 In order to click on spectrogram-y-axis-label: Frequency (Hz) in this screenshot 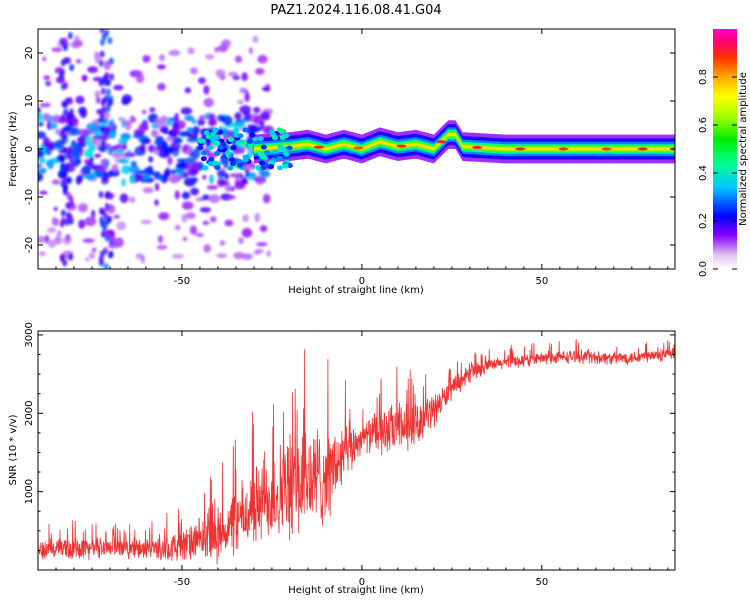, I will do `click(13, 149)`.